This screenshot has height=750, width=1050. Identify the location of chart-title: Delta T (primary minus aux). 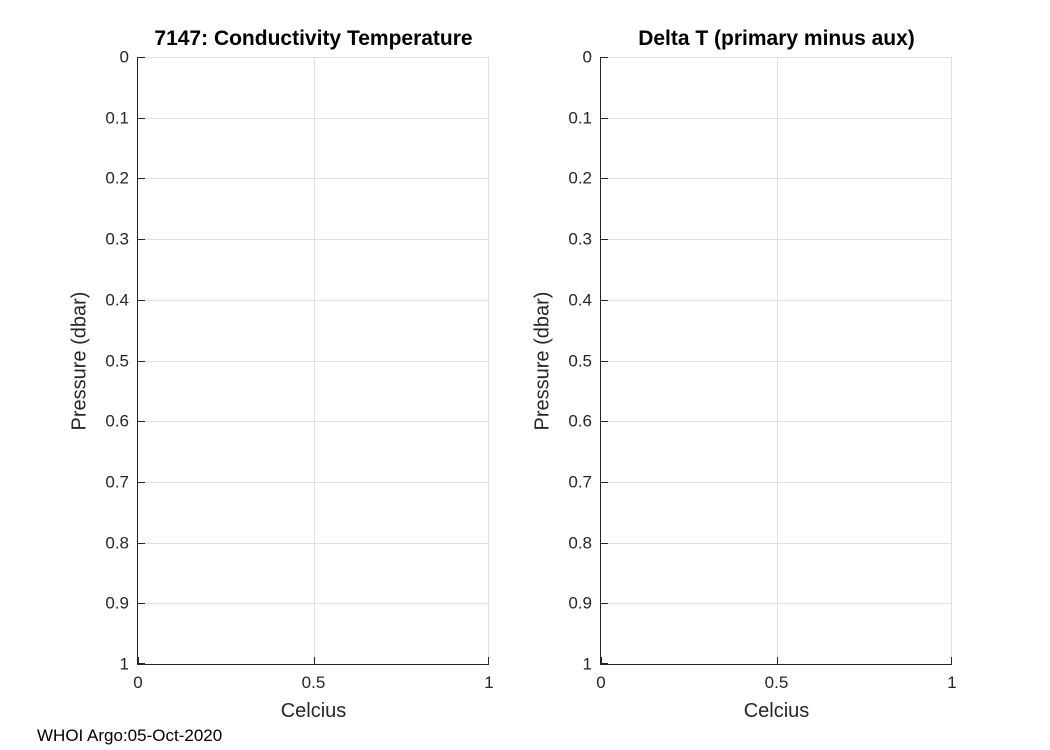
(776, 38).